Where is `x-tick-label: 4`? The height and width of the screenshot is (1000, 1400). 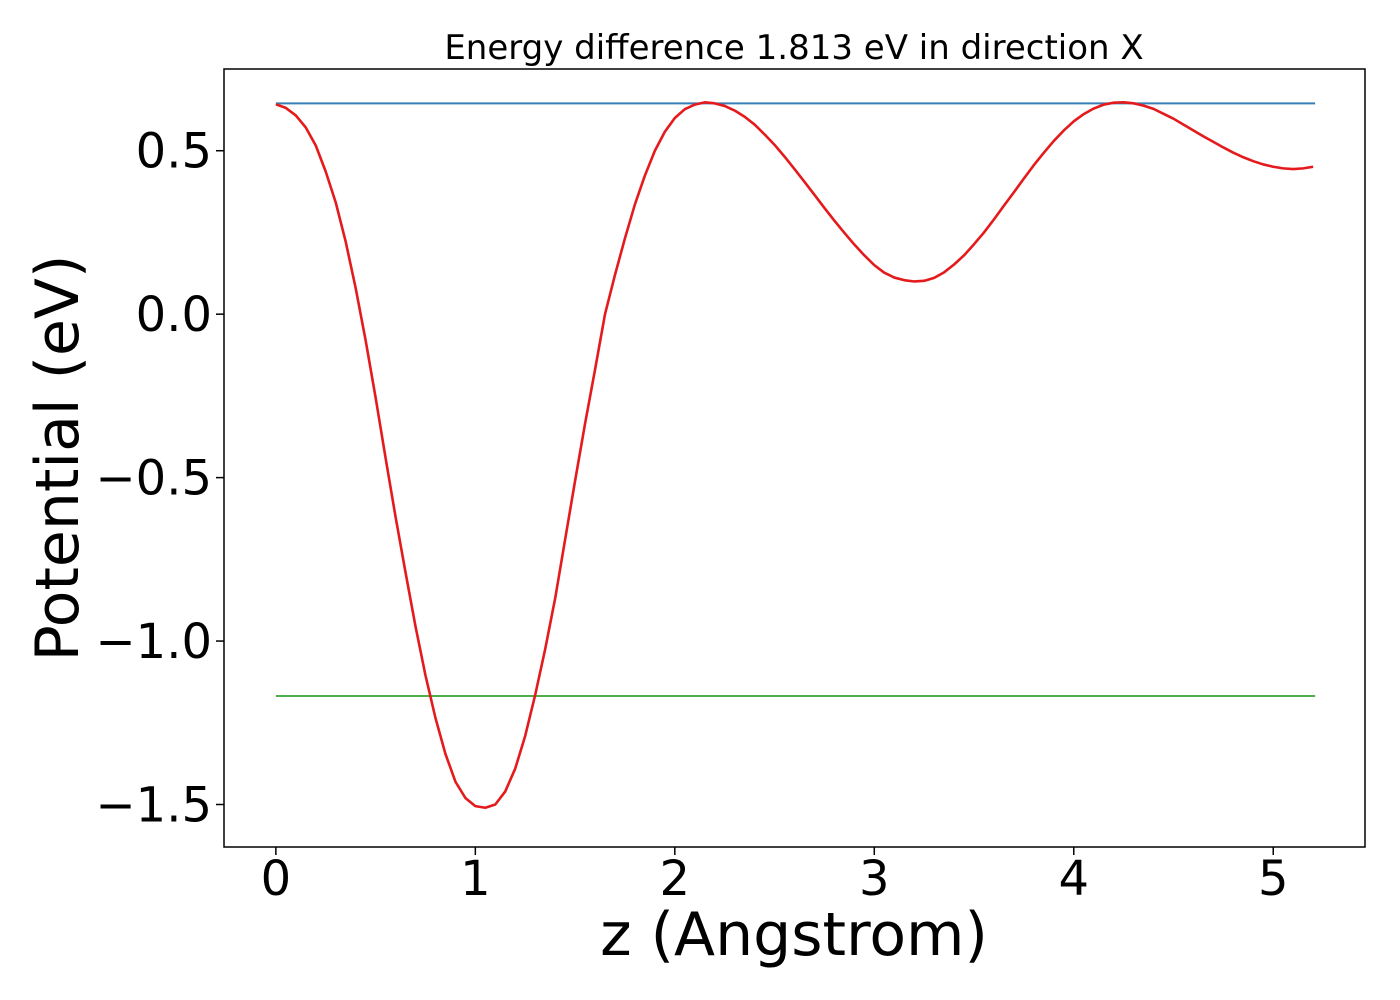
x-tick-label: 4 is located at coordinates (1073, 879).